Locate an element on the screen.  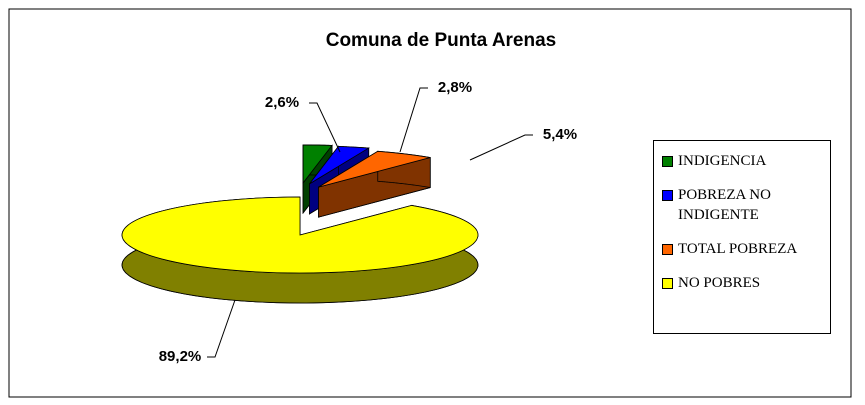
data-label: 2,8% is located at coordinates (455, 87).